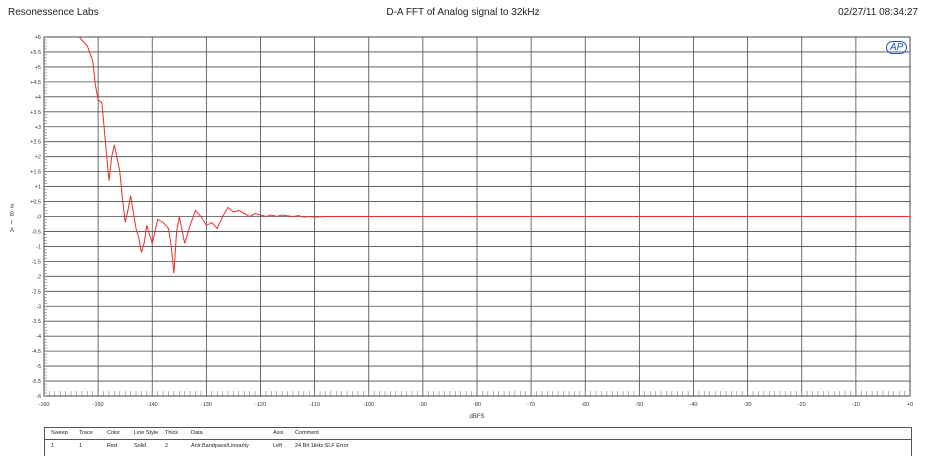 Image resolution: width=926 pixels, height=461 pixels. I want to click on y-tick-label: +3, so click(38, 128).